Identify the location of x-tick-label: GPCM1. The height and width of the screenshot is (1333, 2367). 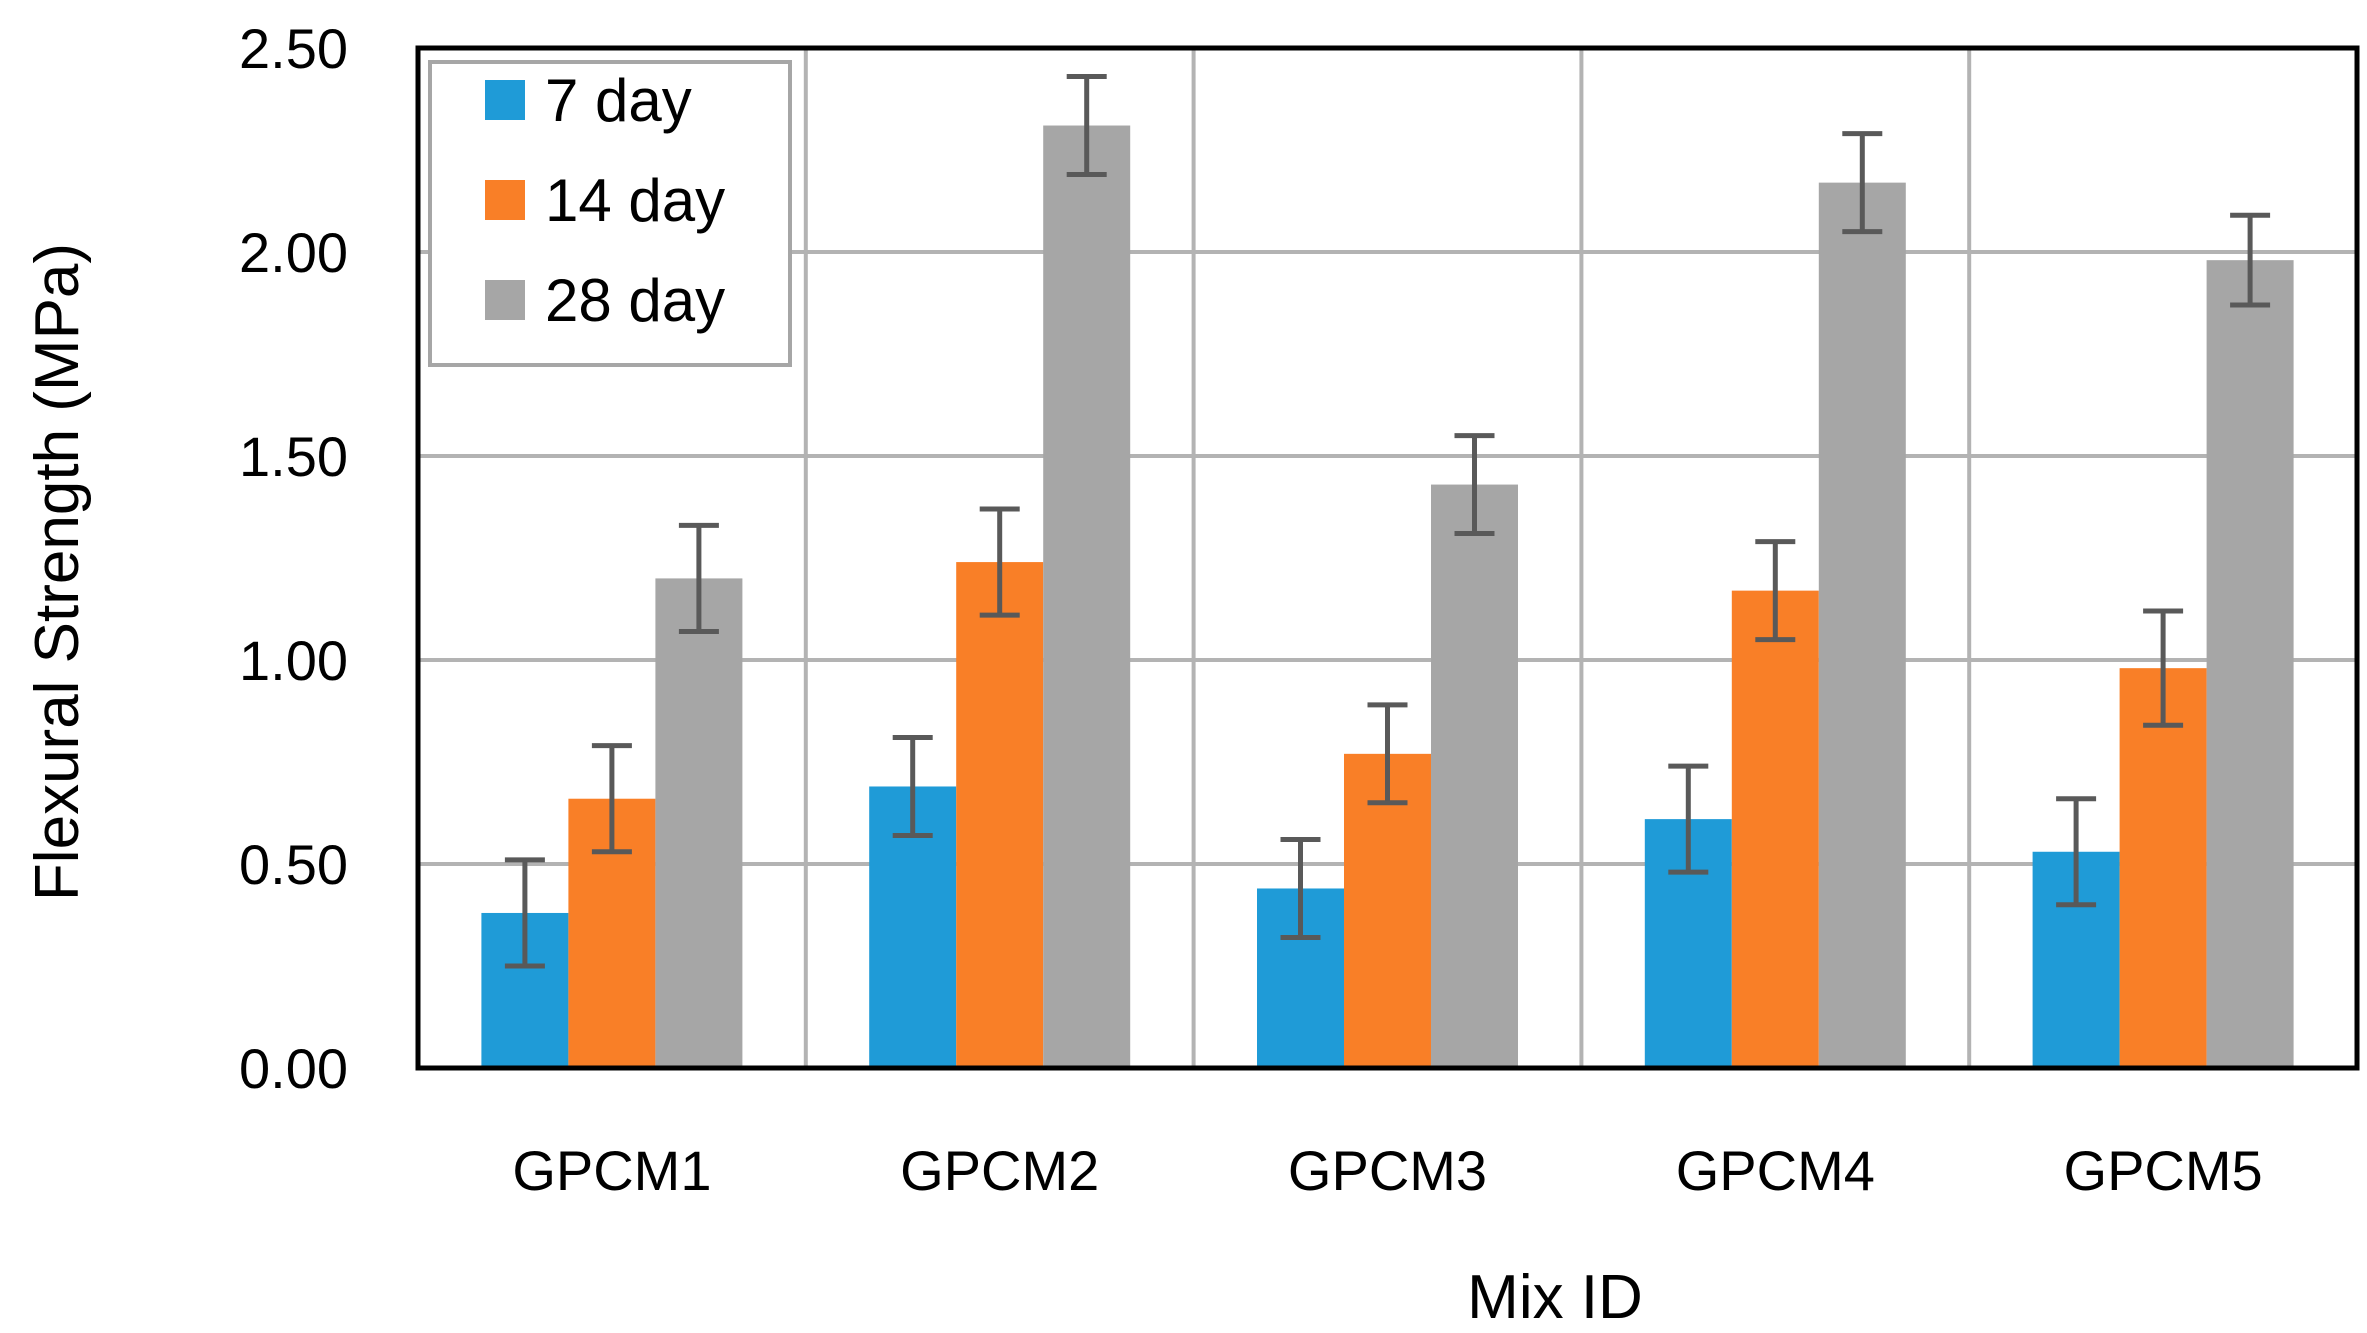
(611, 1170).